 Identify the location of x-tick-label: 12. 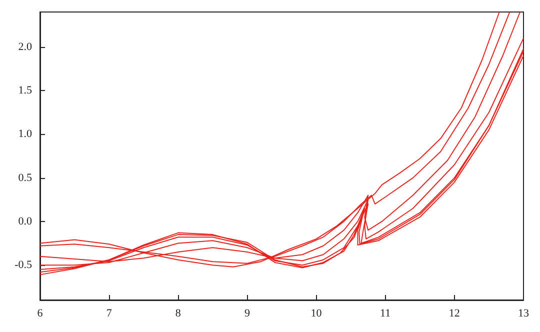
(454, 314).